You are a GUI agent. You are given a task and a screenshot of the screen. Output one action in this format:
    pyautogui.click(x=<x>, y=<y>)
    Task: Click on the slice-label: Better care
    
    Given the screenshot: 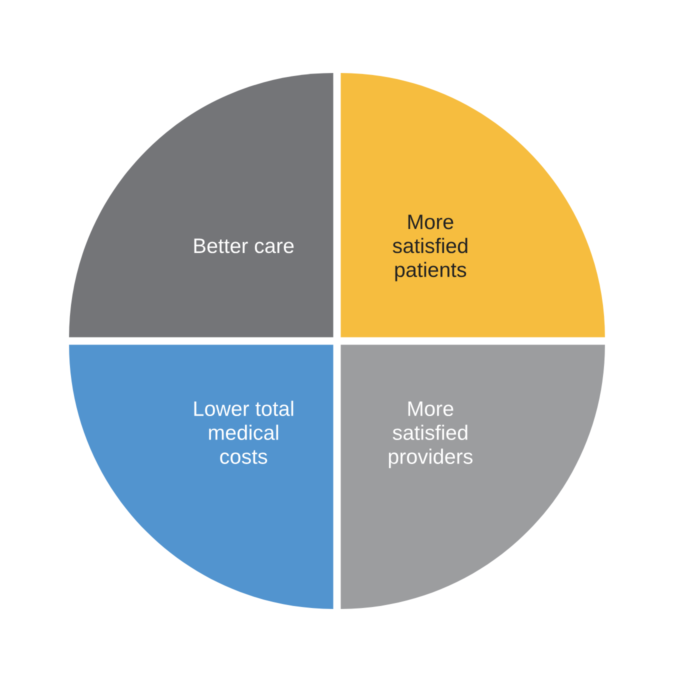 What is the action you would take?
    pyautogui.click(x=244, y=246)
    